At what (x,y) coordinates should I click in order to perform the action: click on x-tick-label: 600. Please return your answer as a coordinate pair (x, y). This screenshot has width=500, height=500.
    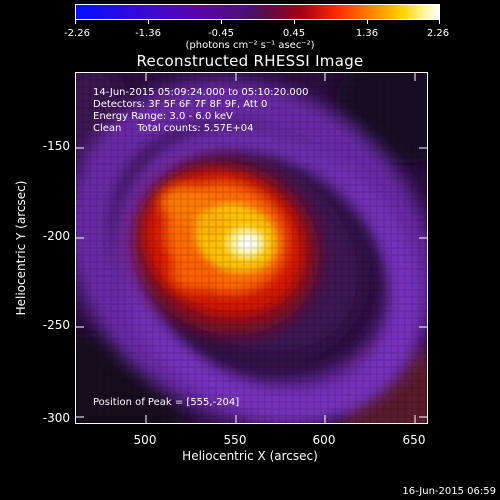
    Looking at the image, I should click on (324, 440).